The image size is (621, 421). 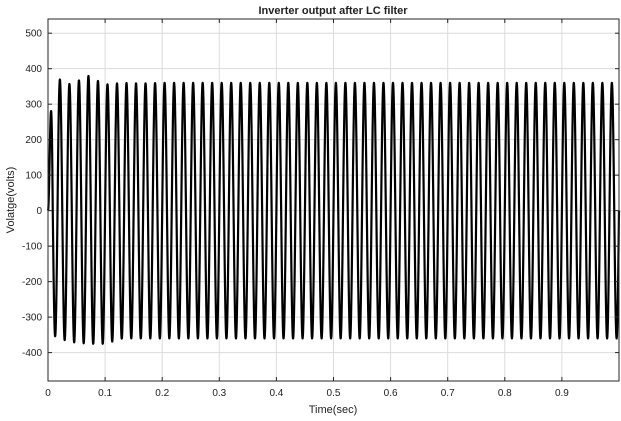 What do you see at coordinates (276, 393) in the screenshot?
I see `x-tick-label: 0.4` at bounding box center [276, 393].